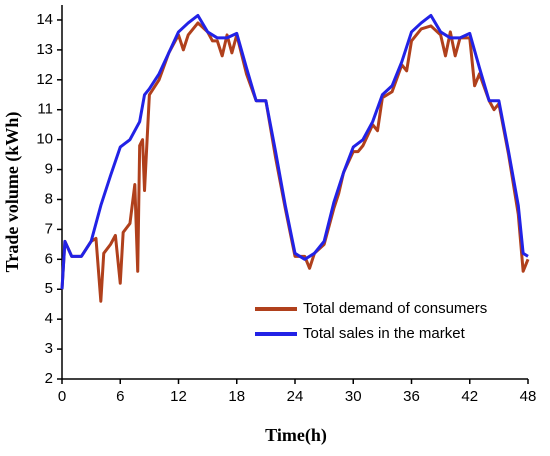 The height and width of the screenshot is (456, 550). What do you see at coordinates (45, 109) in the screenshot?
I see `y-tick-label: 11` at bounding box center [45, 109].